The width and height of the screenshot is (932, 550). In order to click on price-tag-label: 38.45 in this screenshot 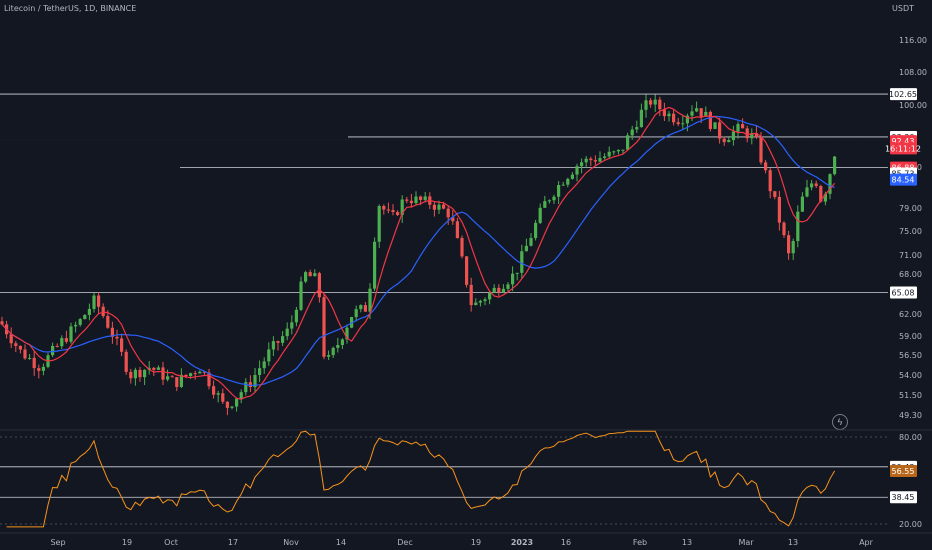, I will do `click(903, 497)`.